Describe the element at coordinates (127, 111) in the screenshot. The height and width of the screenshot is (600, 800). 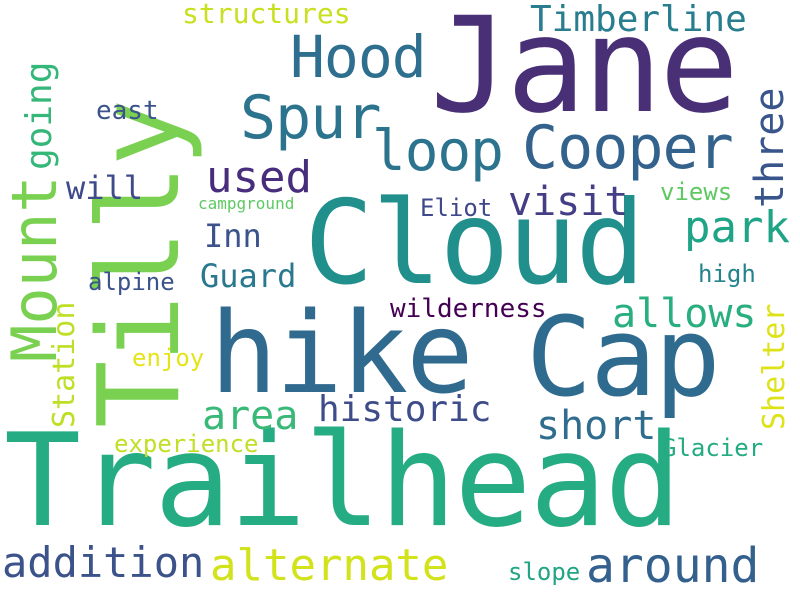
I see `word-east: east` at that location.